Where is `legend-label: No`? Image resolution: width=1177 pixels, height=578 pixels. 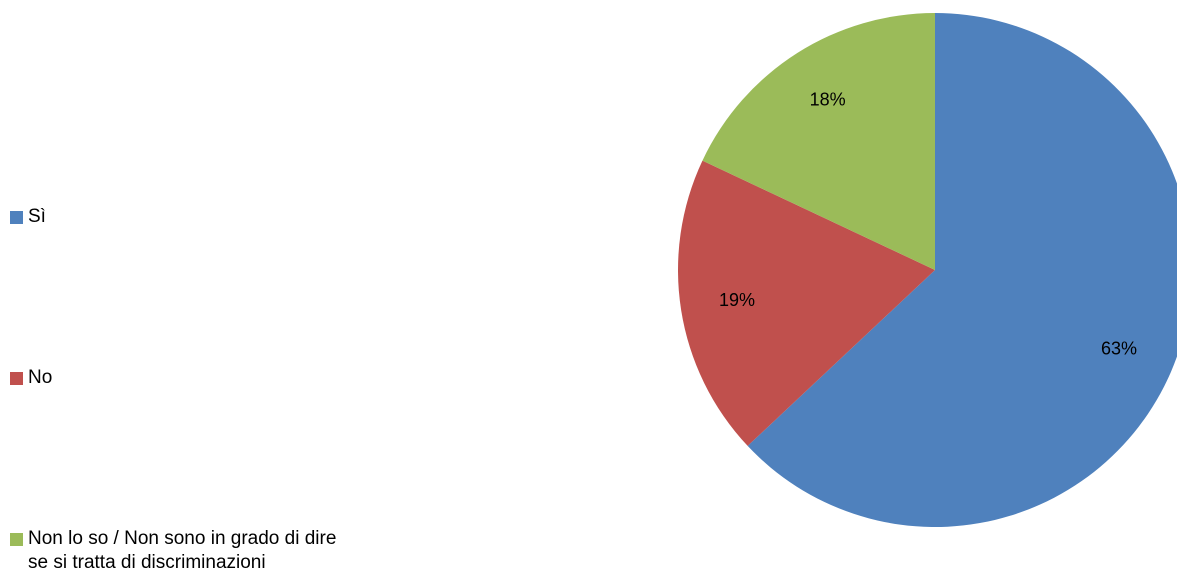
legend-label: No is located at coordinates (40, 377).